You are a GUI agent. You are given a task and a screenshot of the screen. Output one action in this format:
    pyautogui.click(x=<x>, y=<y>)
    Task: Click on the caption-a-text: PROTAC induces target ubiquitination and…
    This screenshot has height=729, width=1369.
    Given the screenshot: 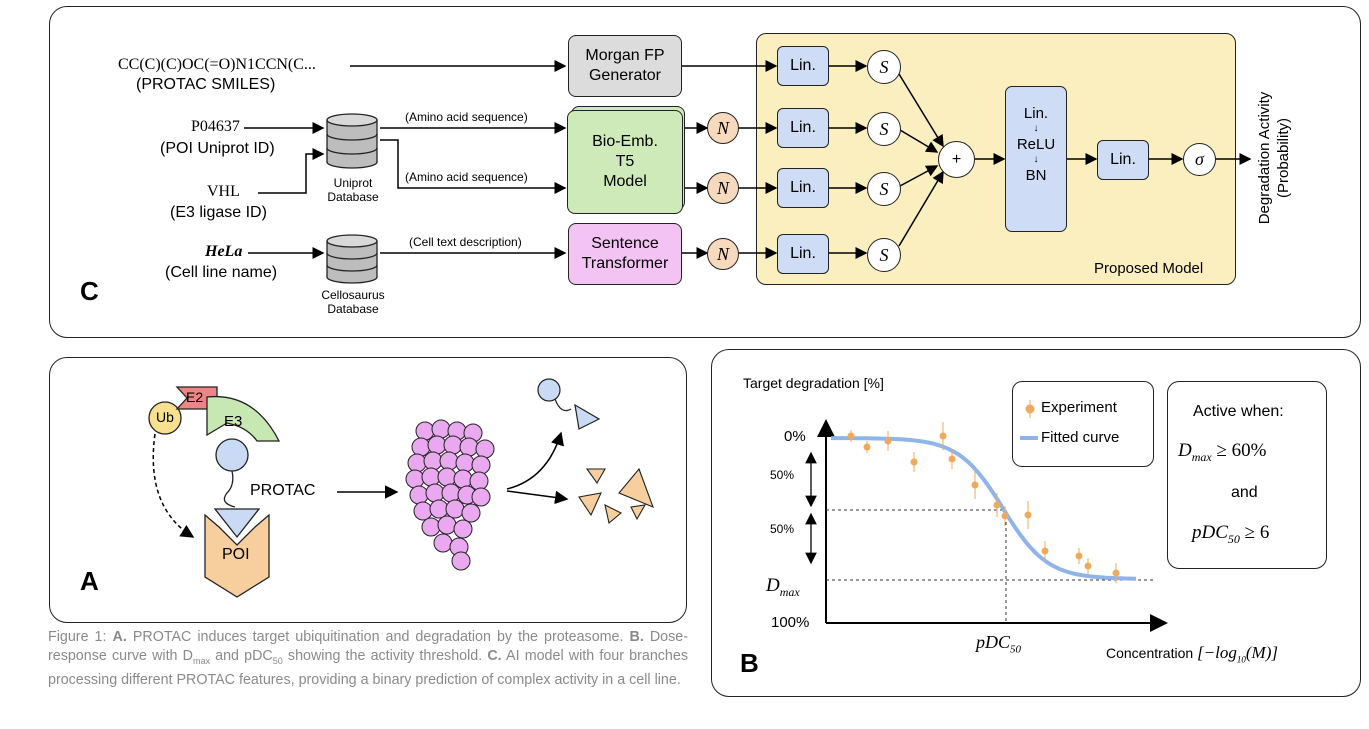 What is the action you would take?
    pyautogui.click(x=378, y=637)
    